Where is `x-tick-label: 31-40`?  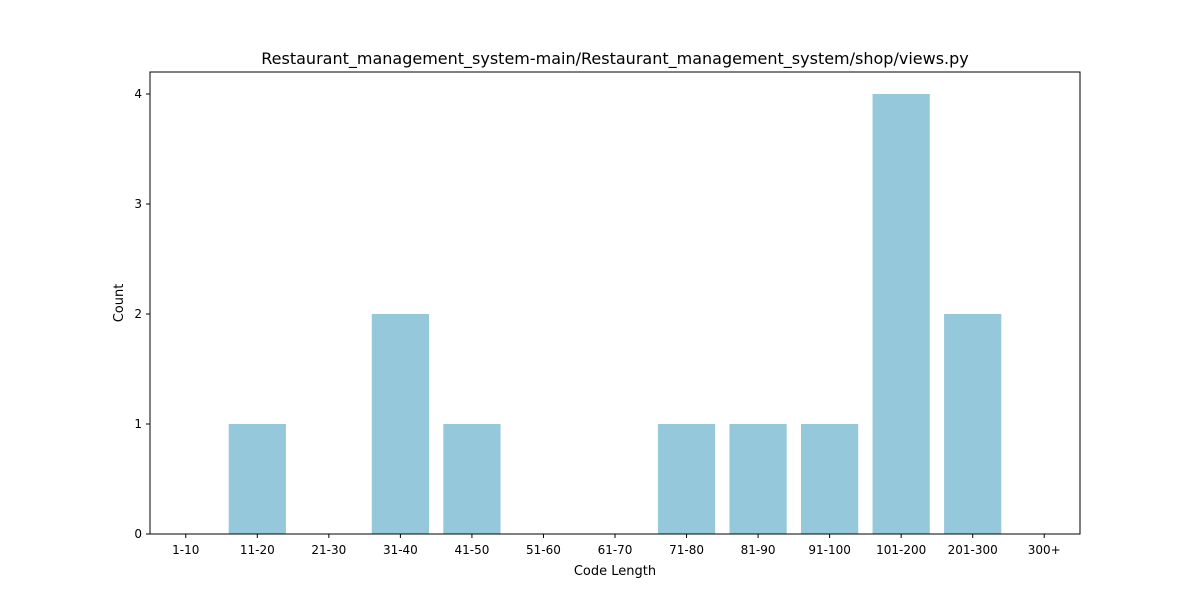
x-tick-label: 31-40 is located at coordinates (400, 550).